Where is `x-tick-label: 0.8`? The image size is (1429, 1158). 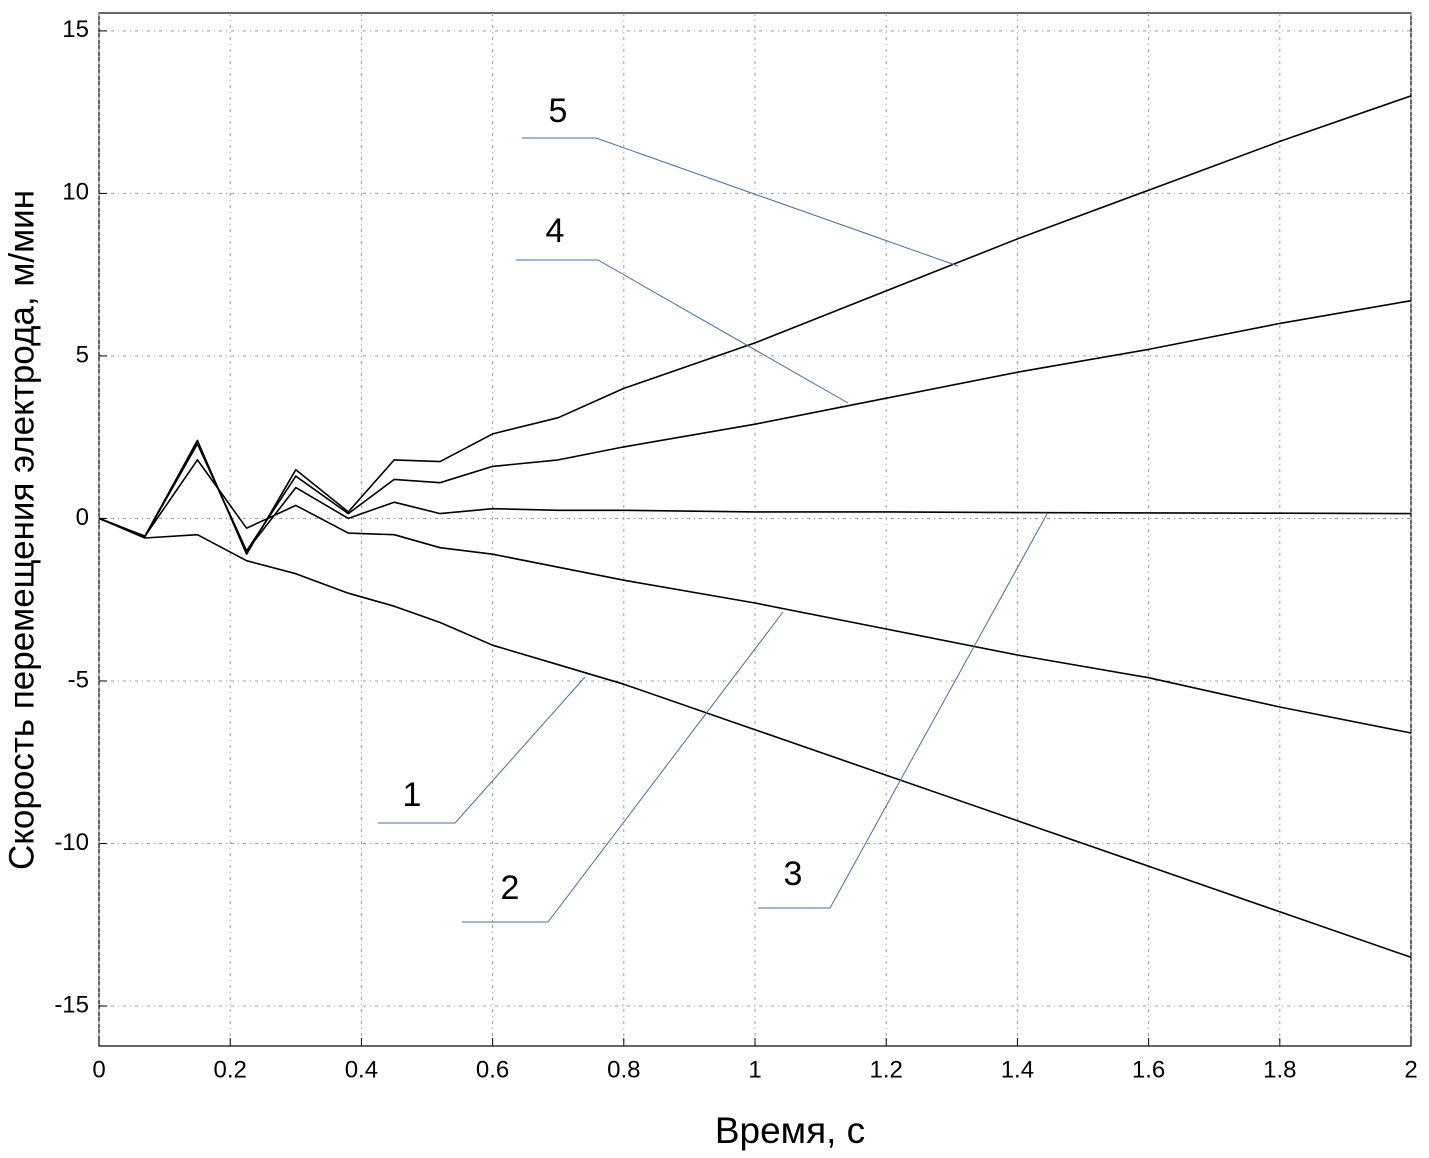
x-tick-label: 0.8 is located at coordinates (623, 1069).